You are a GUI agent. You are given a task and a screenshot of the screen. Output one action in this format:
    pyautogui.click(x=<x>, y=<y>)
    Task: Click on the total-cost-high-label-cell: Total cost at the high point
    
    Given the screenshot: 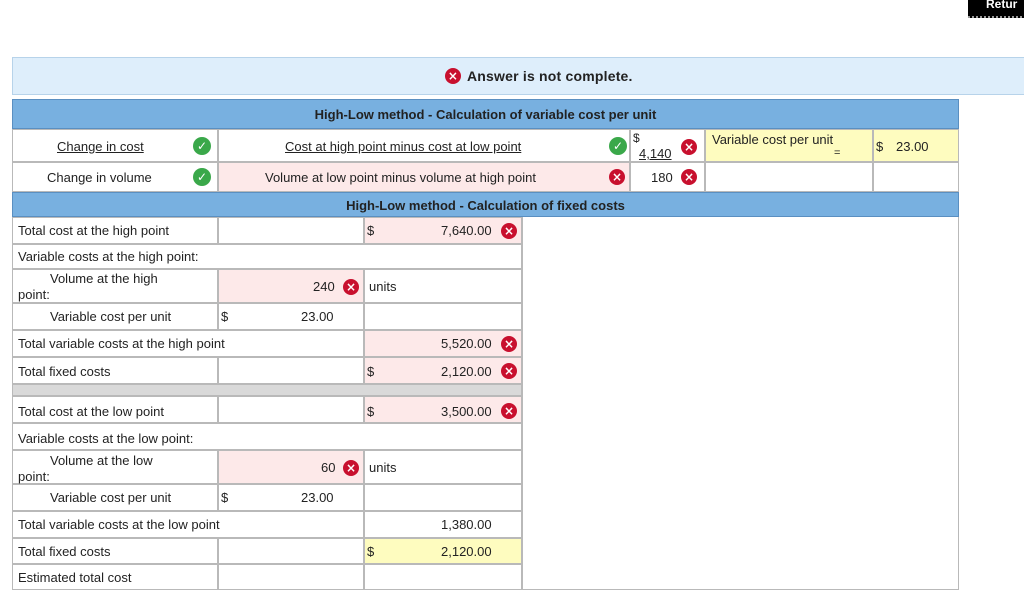 What is the action you would take?
    pyautogui.click(x=115, y=230)
    